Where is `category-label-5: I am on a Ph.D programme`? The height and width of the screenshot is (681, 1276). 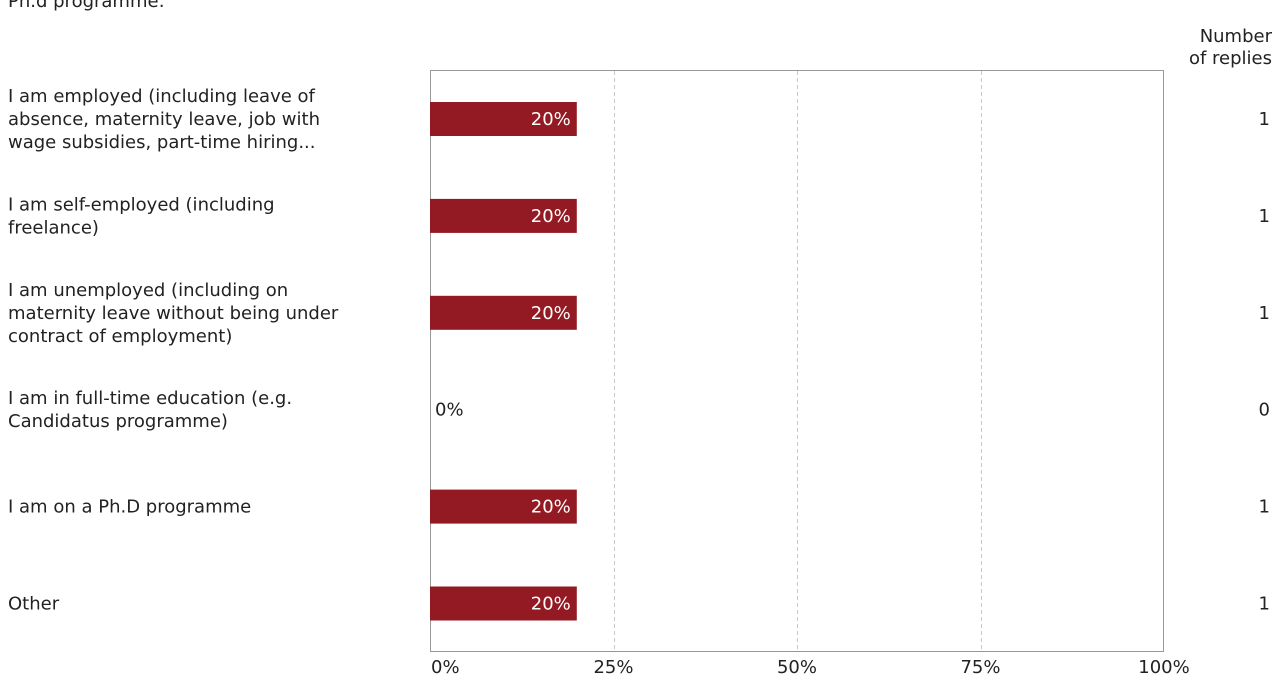
category-label-5: I am on a Ph.D programme is located at coordinates (129, 507).